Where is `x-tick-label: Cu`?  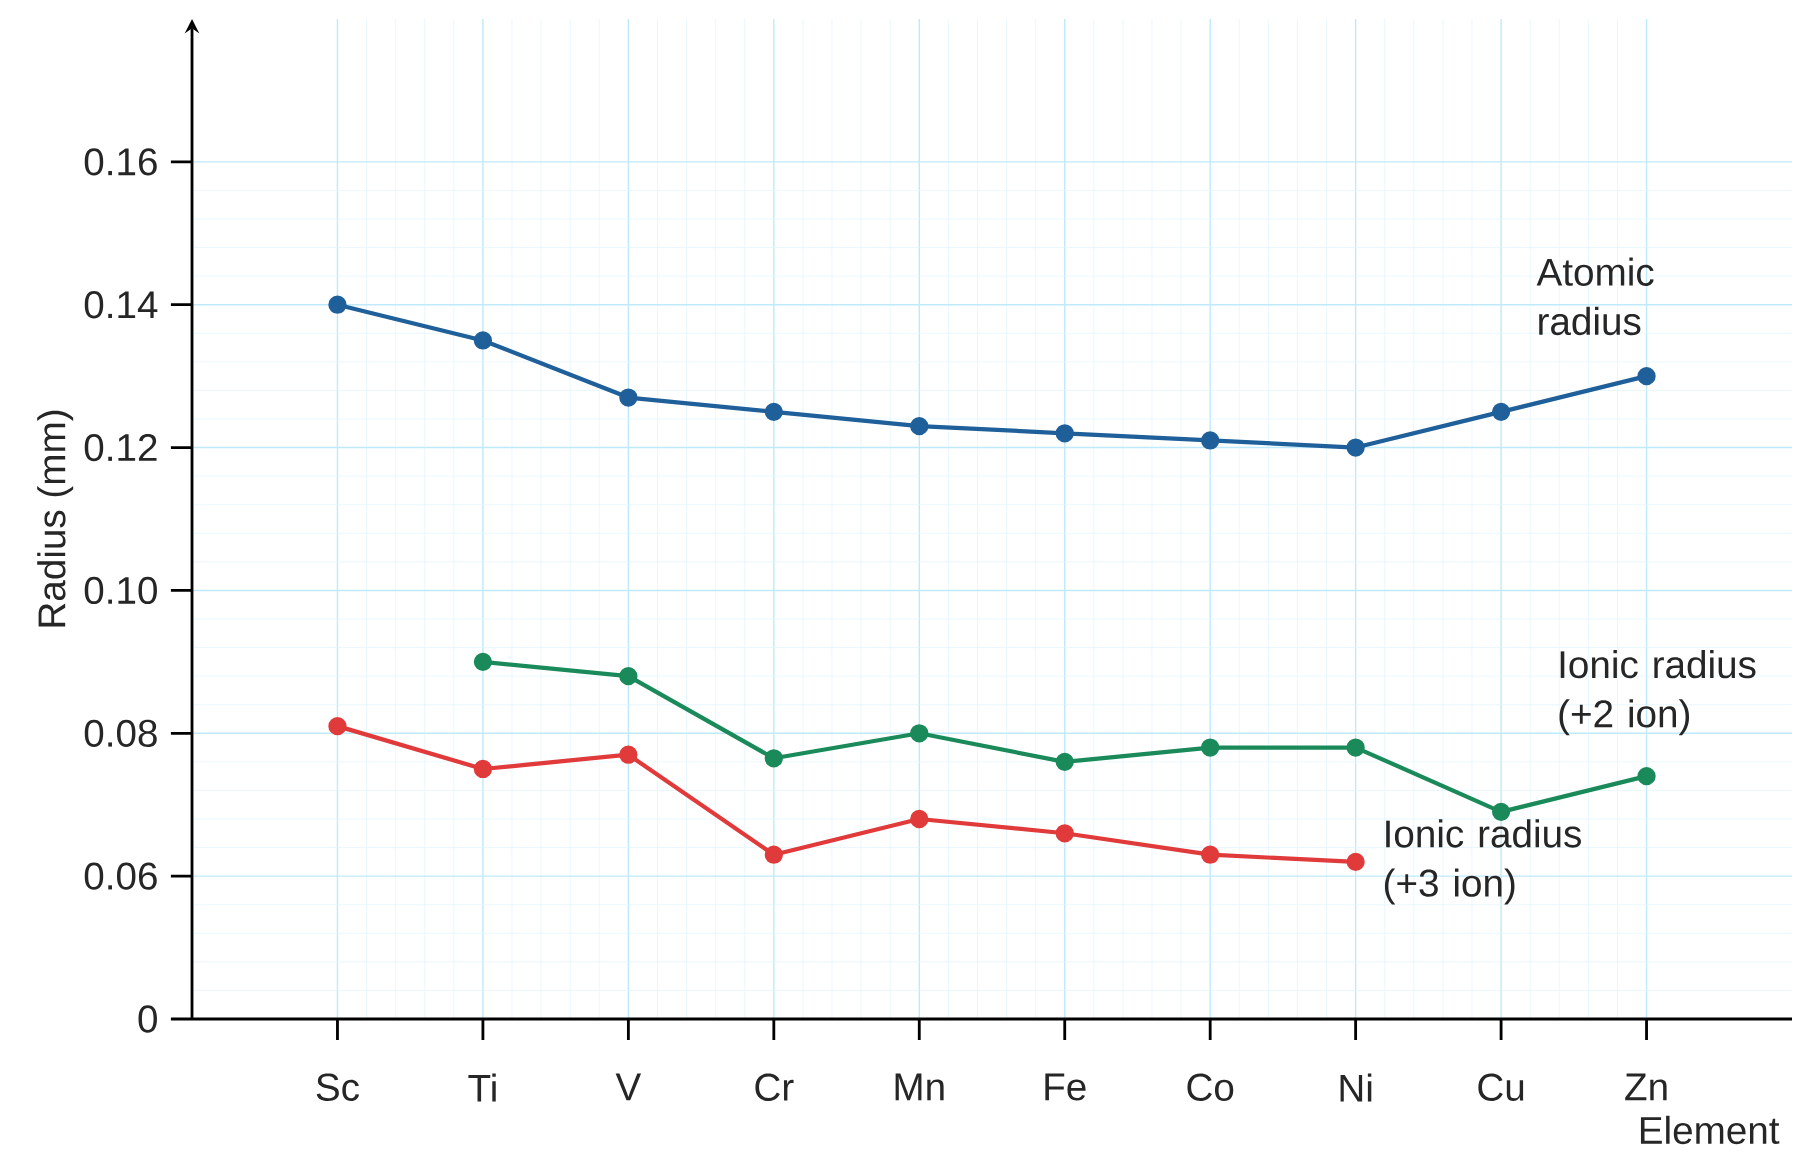 x-tick-label: Cu is located at coordinates (1501, 1087).